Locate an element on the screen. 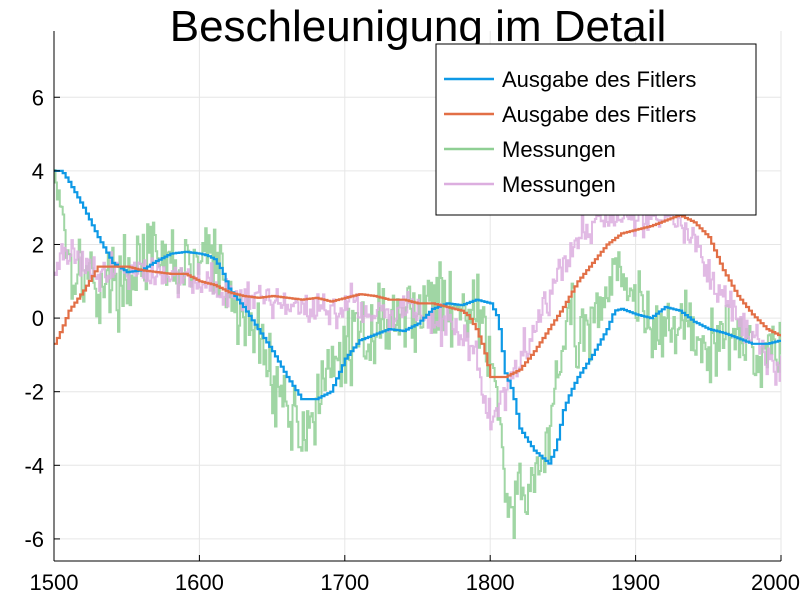 The image size is (800, 600). x-tick-label: 1700 is located at coordinates (344, 582).